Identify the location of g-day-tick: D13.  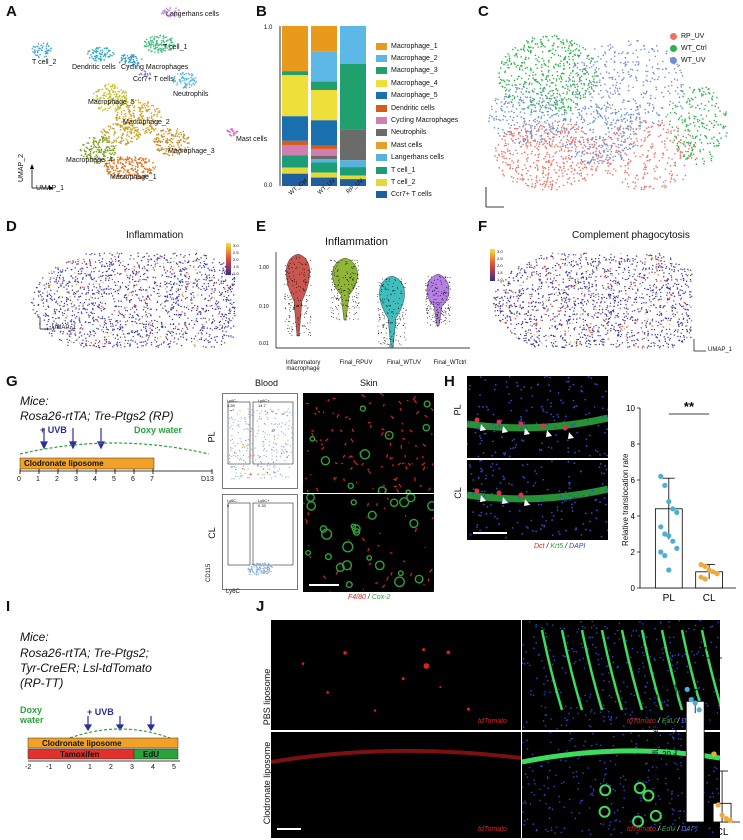
(207, 479).